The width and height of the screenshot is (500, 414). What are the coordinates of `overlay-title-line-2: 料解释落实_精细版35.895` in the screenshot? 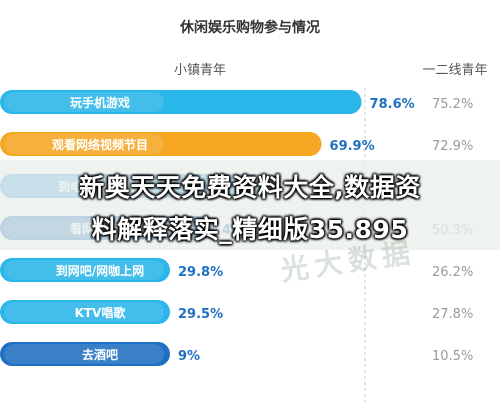 It's located at (250, 229).